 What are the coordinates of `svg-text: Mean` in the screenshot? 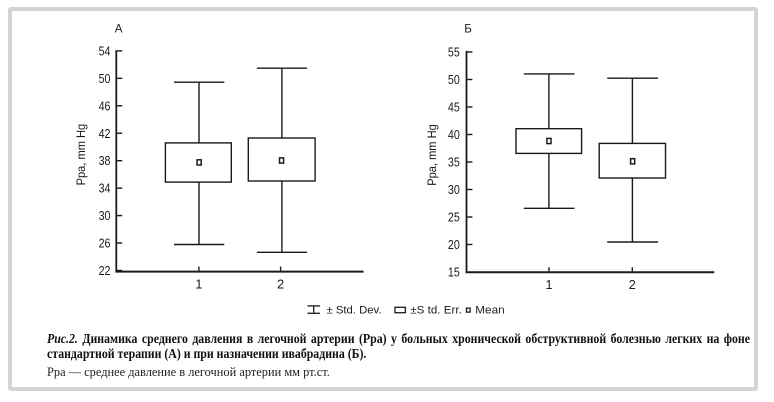 It's located at (489, 310).